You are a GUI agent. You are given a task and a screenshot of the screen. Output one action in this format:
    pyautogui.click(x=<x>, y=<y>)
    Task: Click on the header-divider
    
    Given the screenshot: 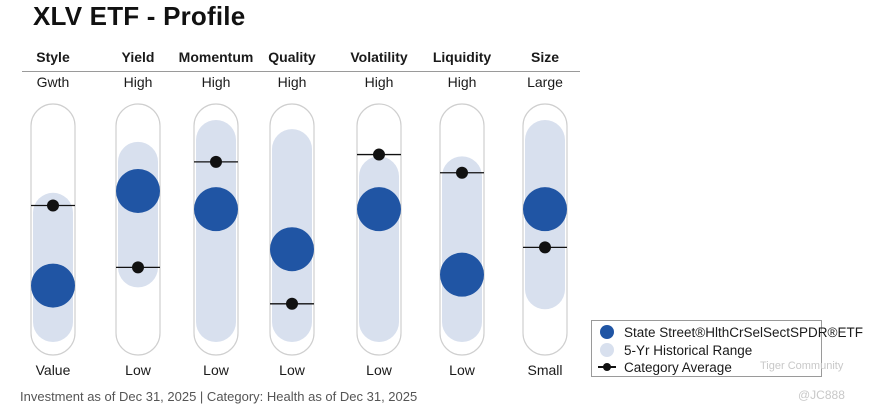 What is the action you would take?
    pyautogui.click(x=301, y=71)
    